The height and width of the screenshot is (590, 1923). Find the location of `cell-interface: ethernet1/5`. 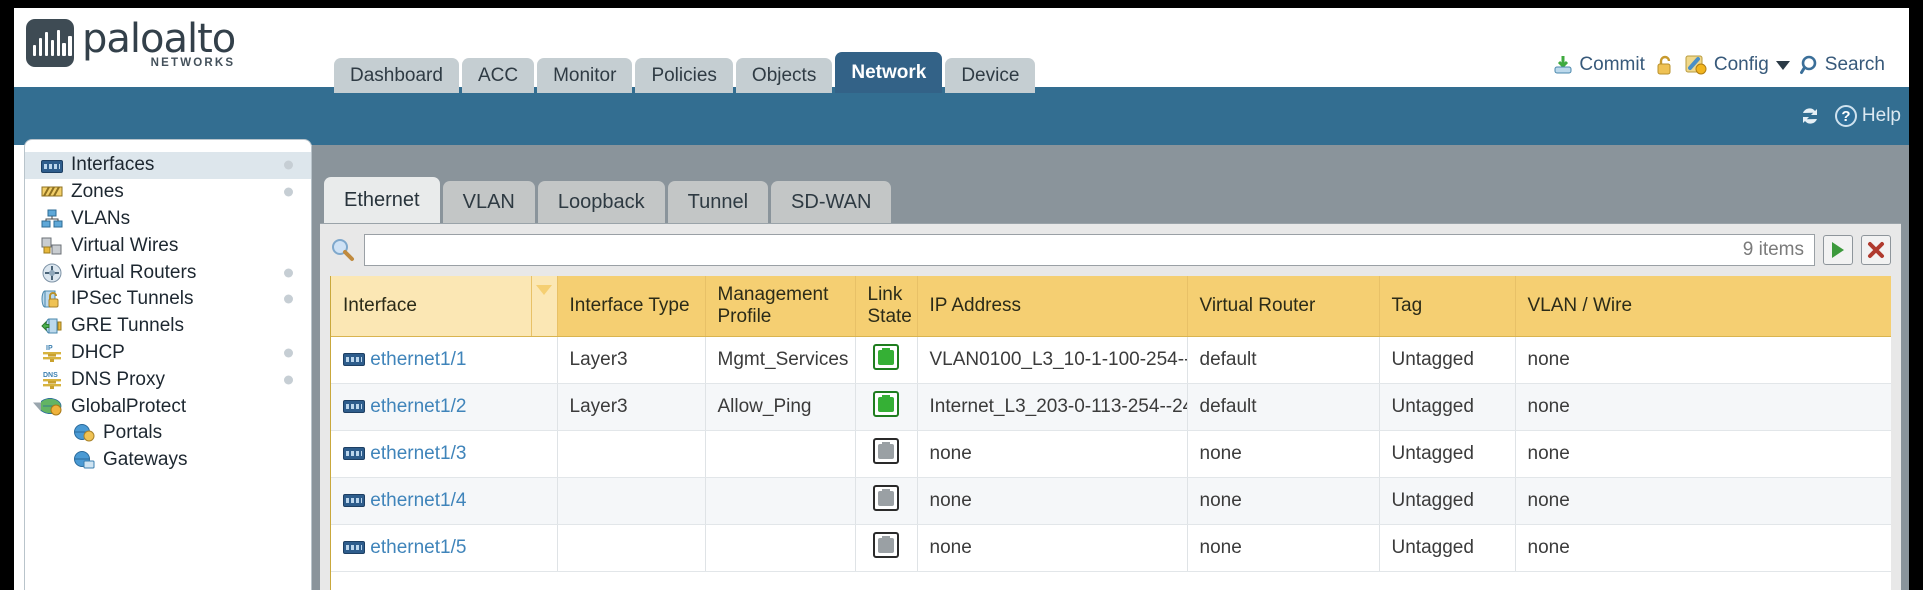

cell-interface: ethernet1/5 is located at coordinates (444, 548).